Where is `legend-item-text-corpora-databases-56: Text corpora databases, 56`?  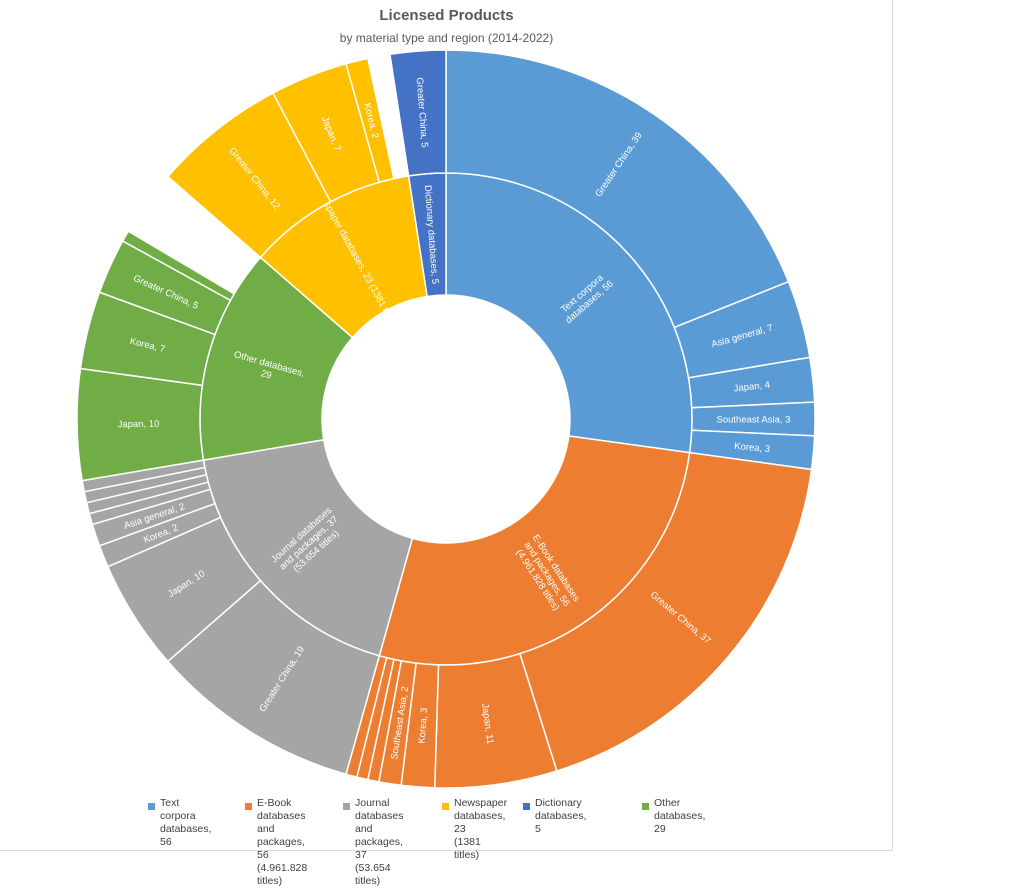
legend-item-text-corpora-databases-56: Text corpora databases, 56 is located at coordinates (179, 823).